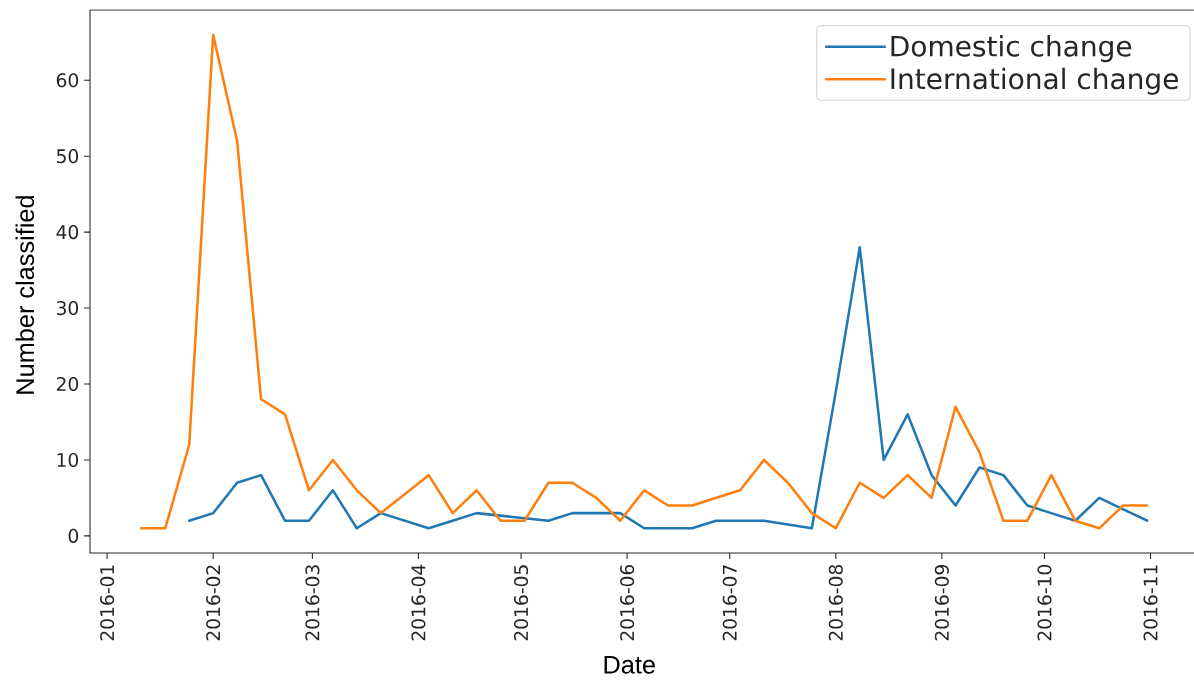  I want to click on x-tick-label: 2016-03, so click(312, 603).